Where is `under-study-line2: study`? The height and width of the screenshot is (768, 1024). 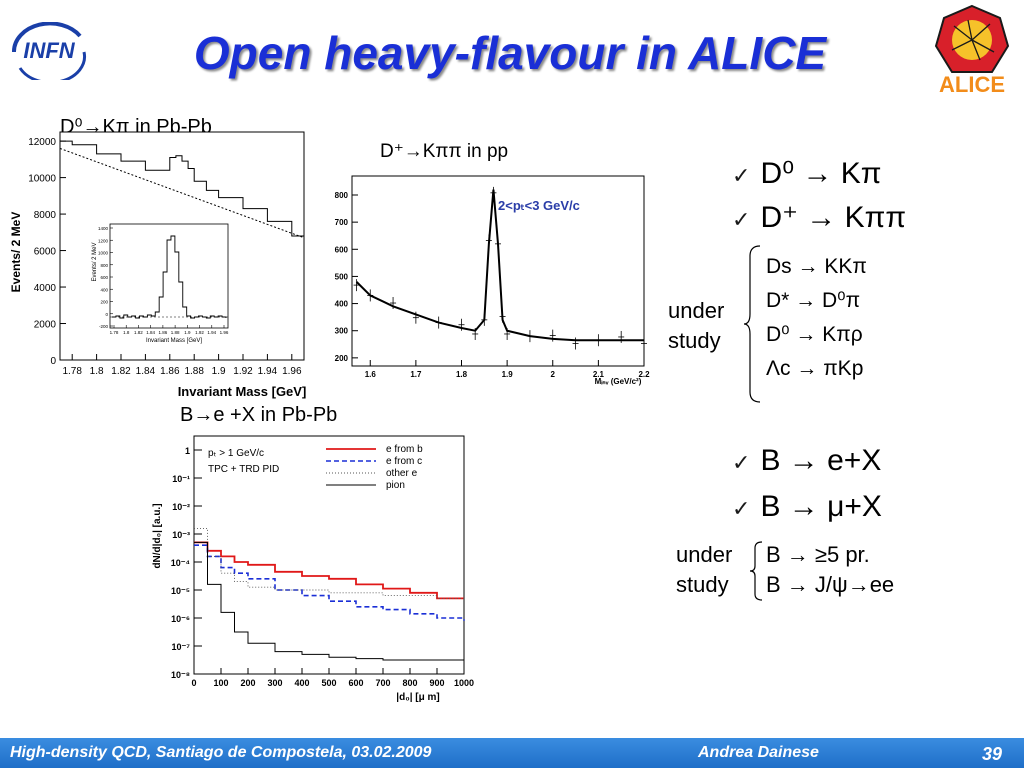 under-study-line2: study is located at coordinates (702, 584).